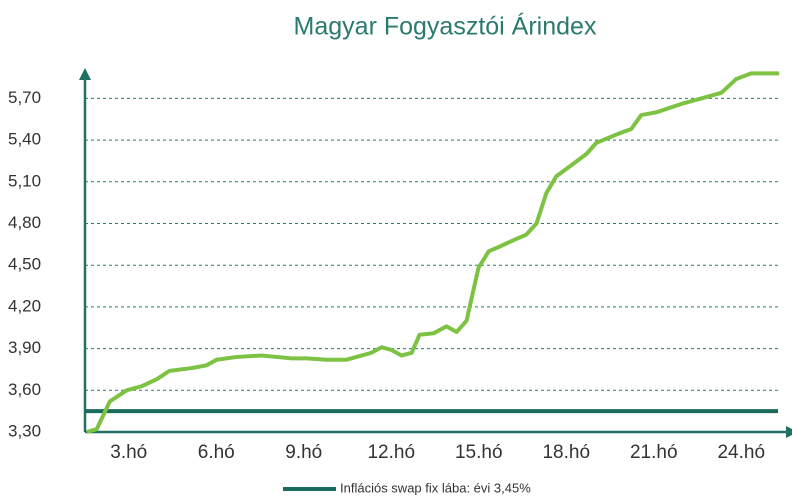  Describe the element at coordinates (24, 347) in the screenshot. I see `y-tick-label: 3,90` at that location.